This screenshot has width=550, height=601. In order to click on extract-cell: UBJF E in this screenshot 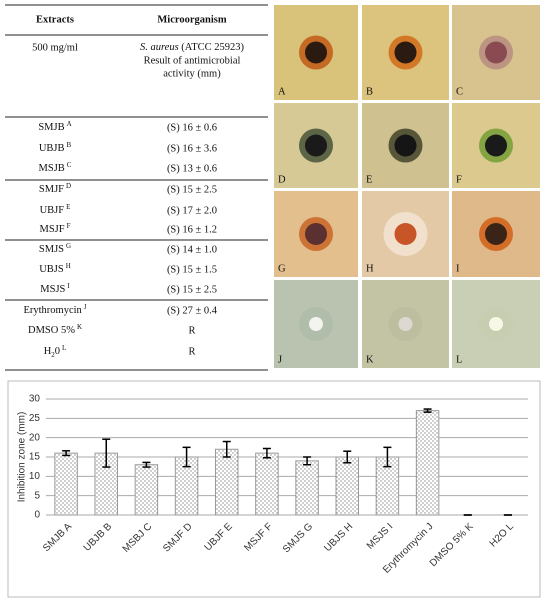, I will do `click(55, 210)`.